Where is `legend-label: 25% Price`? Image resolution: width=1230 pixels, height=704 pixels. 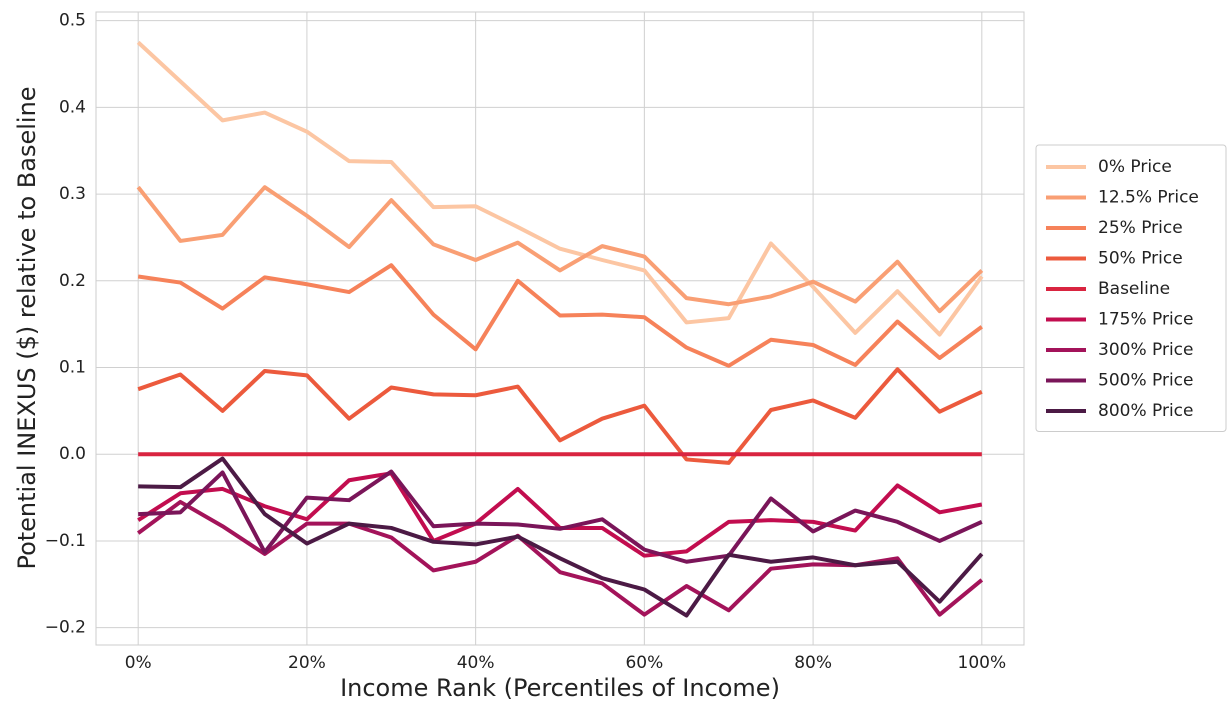 legend-label: 25% Price is located at coordinates (1140, 228).